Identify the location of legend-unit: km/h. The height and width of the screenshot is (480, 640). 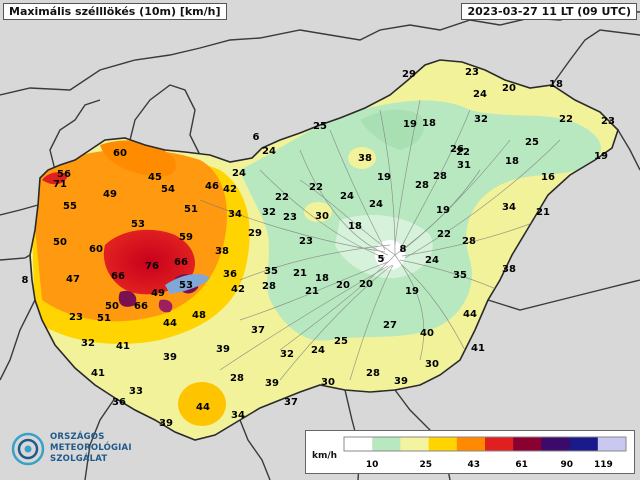
(325, 456).